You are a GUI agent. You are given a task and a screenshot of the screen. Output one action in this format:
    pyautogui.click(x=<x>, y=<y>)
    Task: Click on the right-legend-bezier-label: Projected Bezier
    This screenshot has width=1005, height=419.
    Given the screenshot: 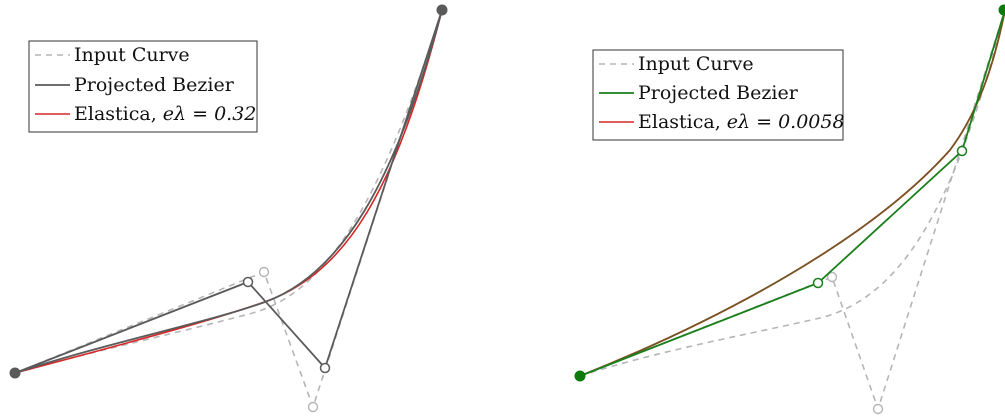 What is the action you would take?
    pyautogui.click(x=718, y=93)
    